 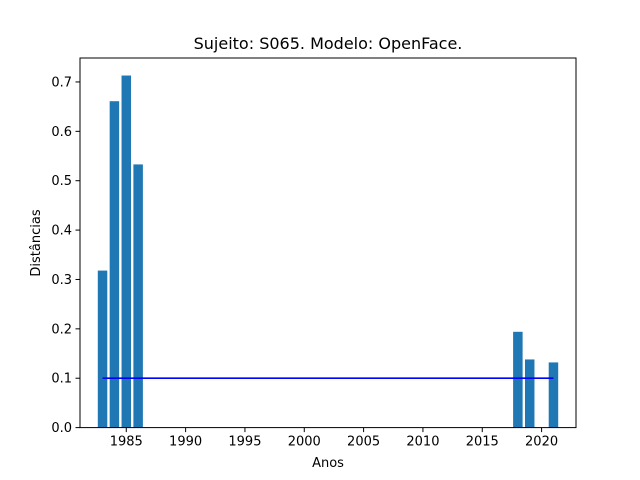 I want to click on bar-2021, so click(x=553, y=395).